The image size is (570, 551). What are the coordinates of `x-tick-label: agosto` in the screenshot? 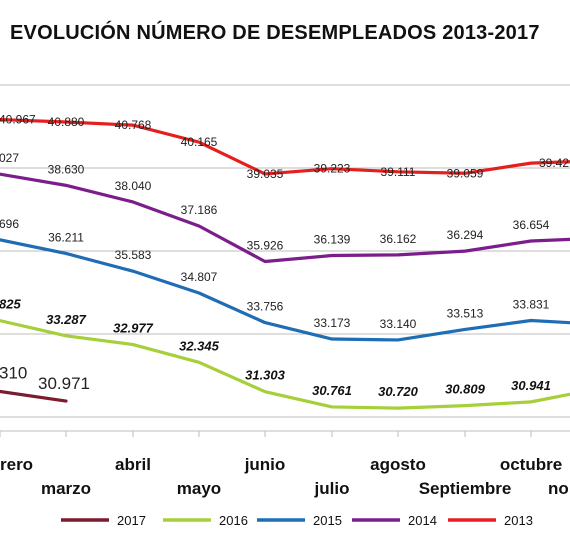 It's located at (398, 464).